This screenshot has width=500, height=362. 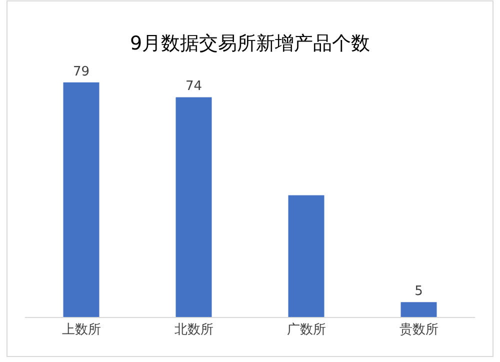 What do you see at coordinates (418, 330) in the screenshot?
I see `x-tick-label: 贵数所` at bounding box center [418, 330].